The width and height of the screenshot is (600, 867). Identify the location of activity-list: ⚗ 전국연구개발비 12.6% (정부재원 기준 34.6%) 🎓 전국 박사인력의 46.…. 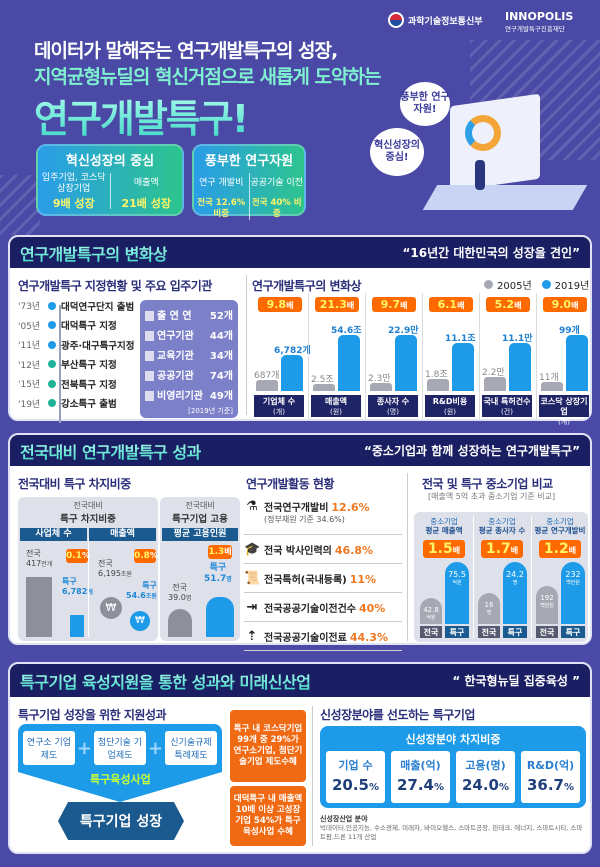
(323, 573).